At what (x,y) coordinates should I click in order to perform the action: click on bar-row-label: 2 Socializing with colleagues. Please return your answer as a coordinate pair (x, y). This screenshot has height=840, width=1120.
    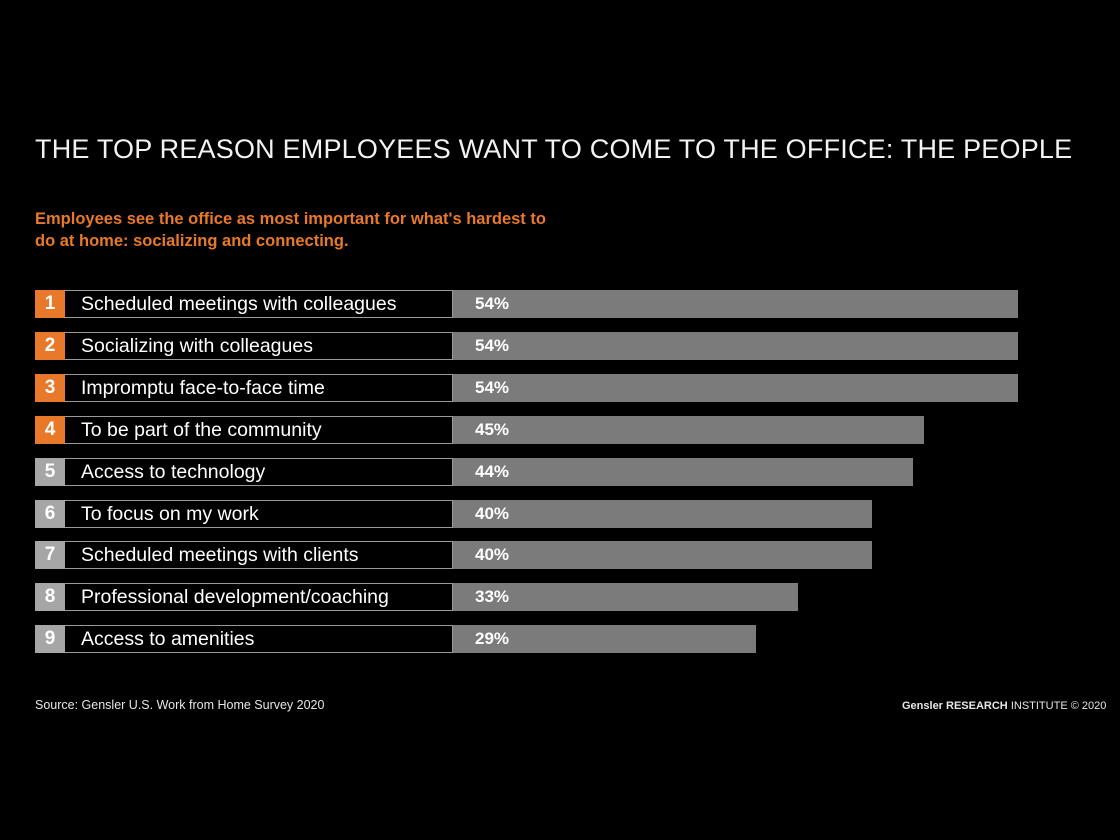
    Looking at the image, I should click on (244, 346).